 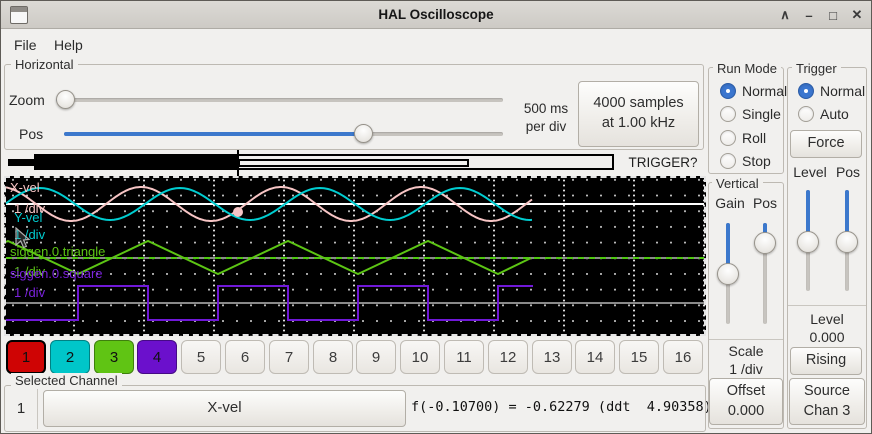 I want to click on vertical-gain-slider, so click(x=728, y=273).